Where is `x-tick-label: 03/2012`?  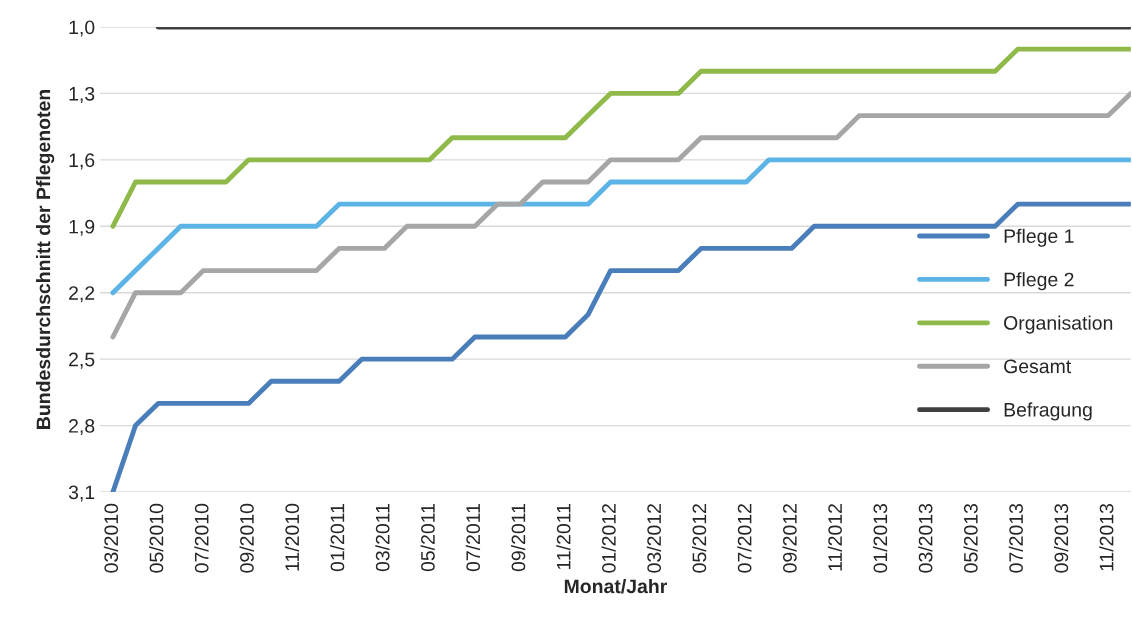
x-tick-label: 03/2012 is located at coordinates (654, 538).